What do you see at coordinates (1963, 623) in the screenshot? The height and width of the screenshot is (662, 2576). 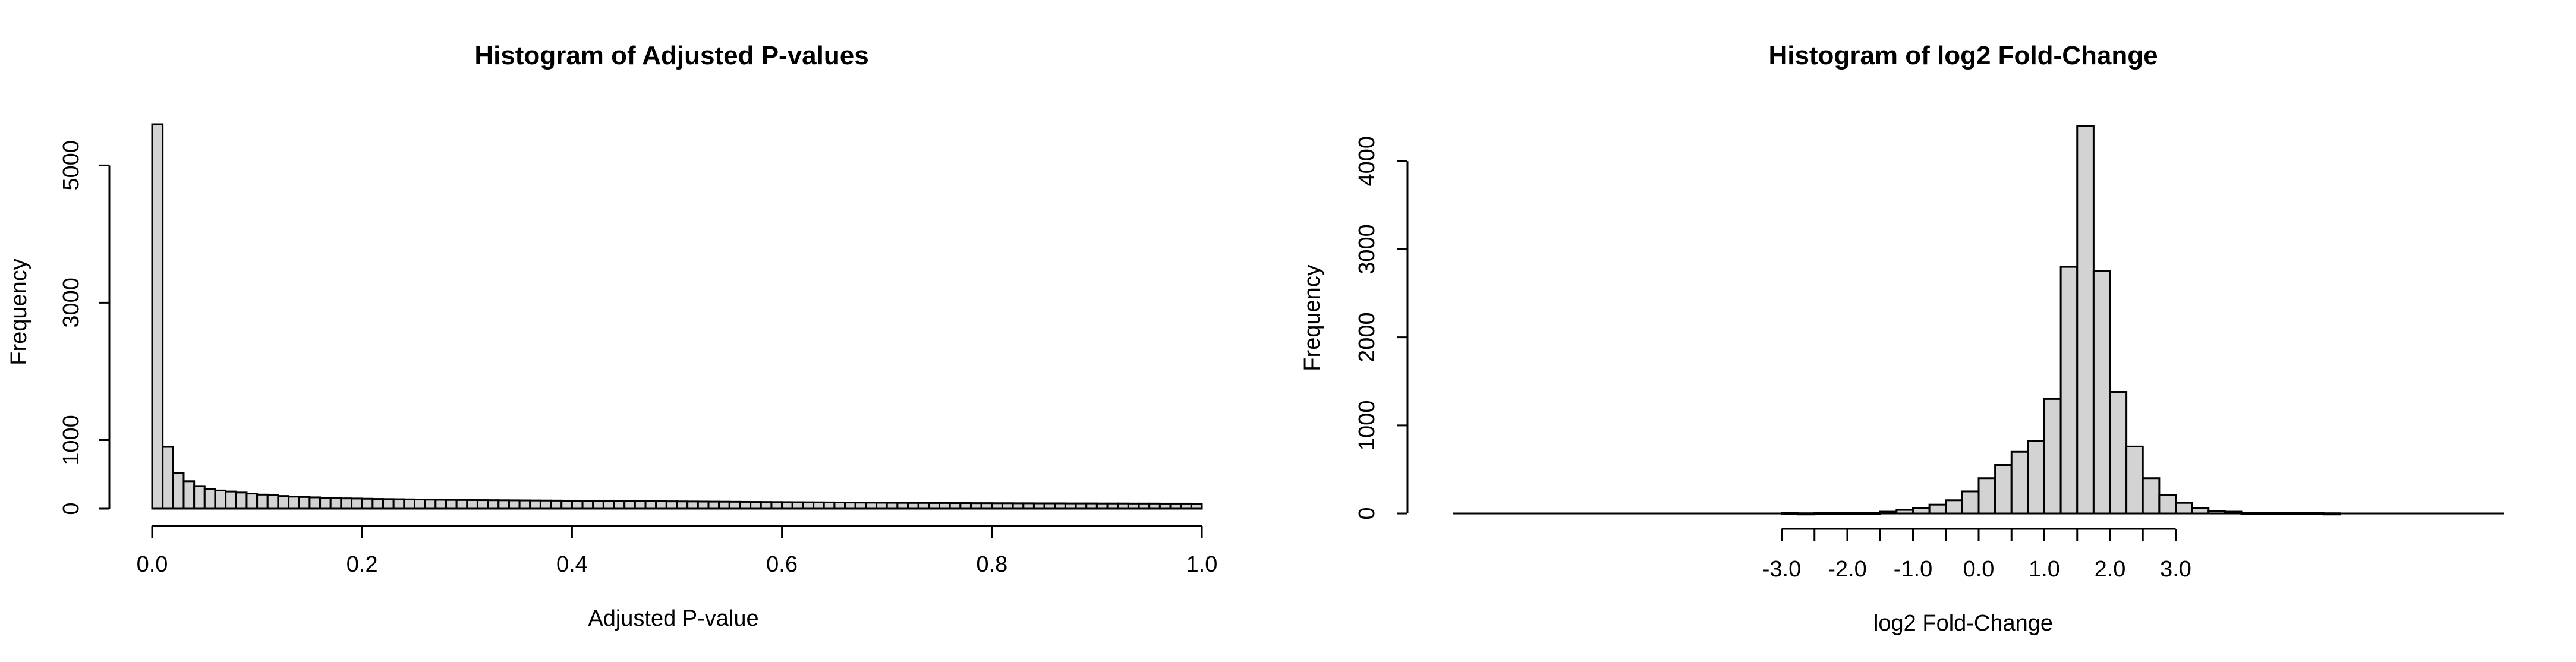 I see `foldchange-x-axis-label: log2 Fold-Change` at bounding box center [1963, 623].